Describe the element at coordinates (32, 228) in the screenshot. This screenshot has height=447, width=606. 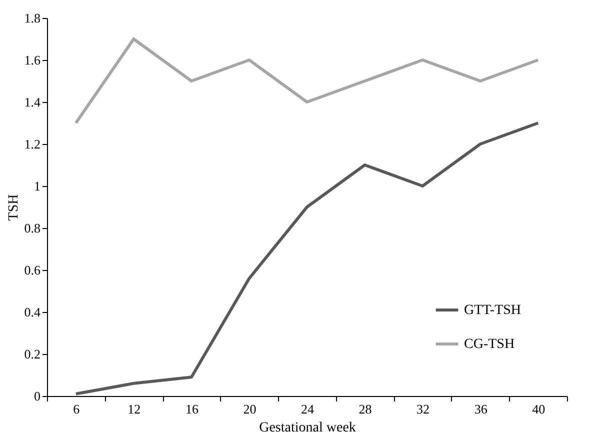
I see `y-tick-label: 0.8` at that location.